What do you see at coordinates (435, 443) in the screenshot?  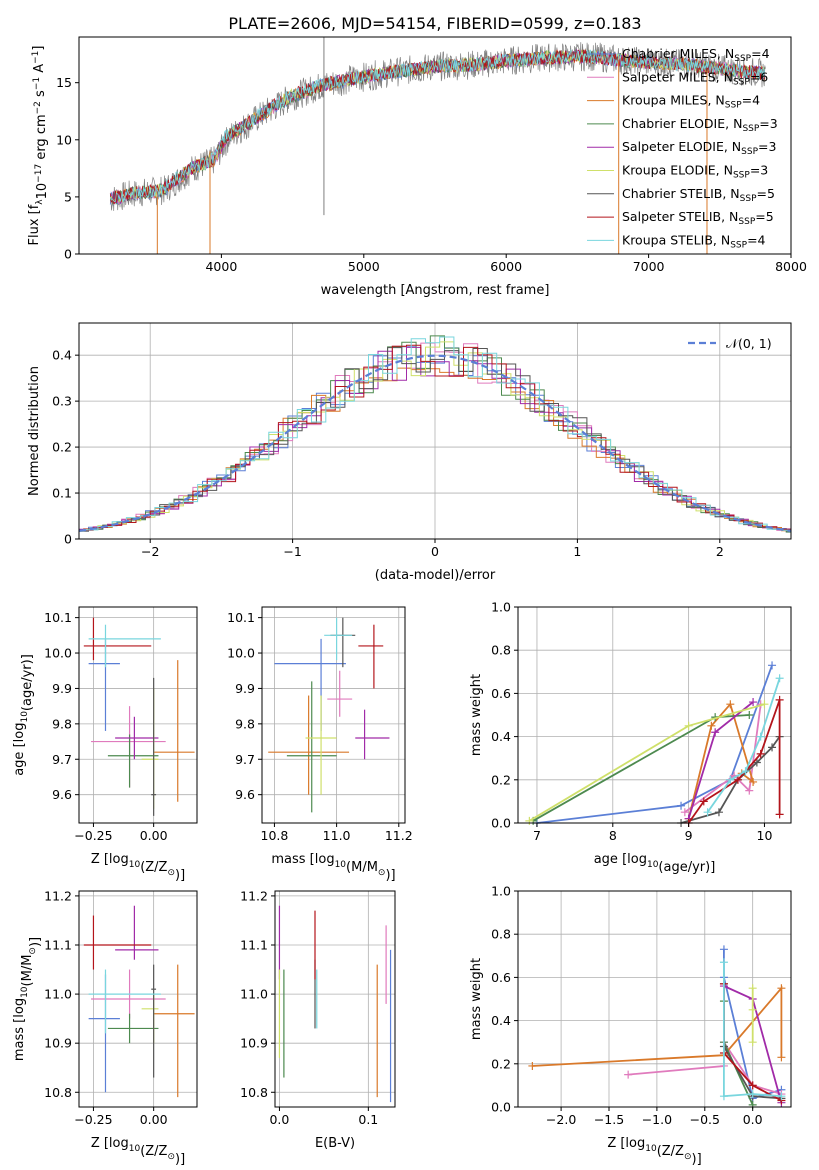 I see `normal-curve` at bounding box center [435, 443].